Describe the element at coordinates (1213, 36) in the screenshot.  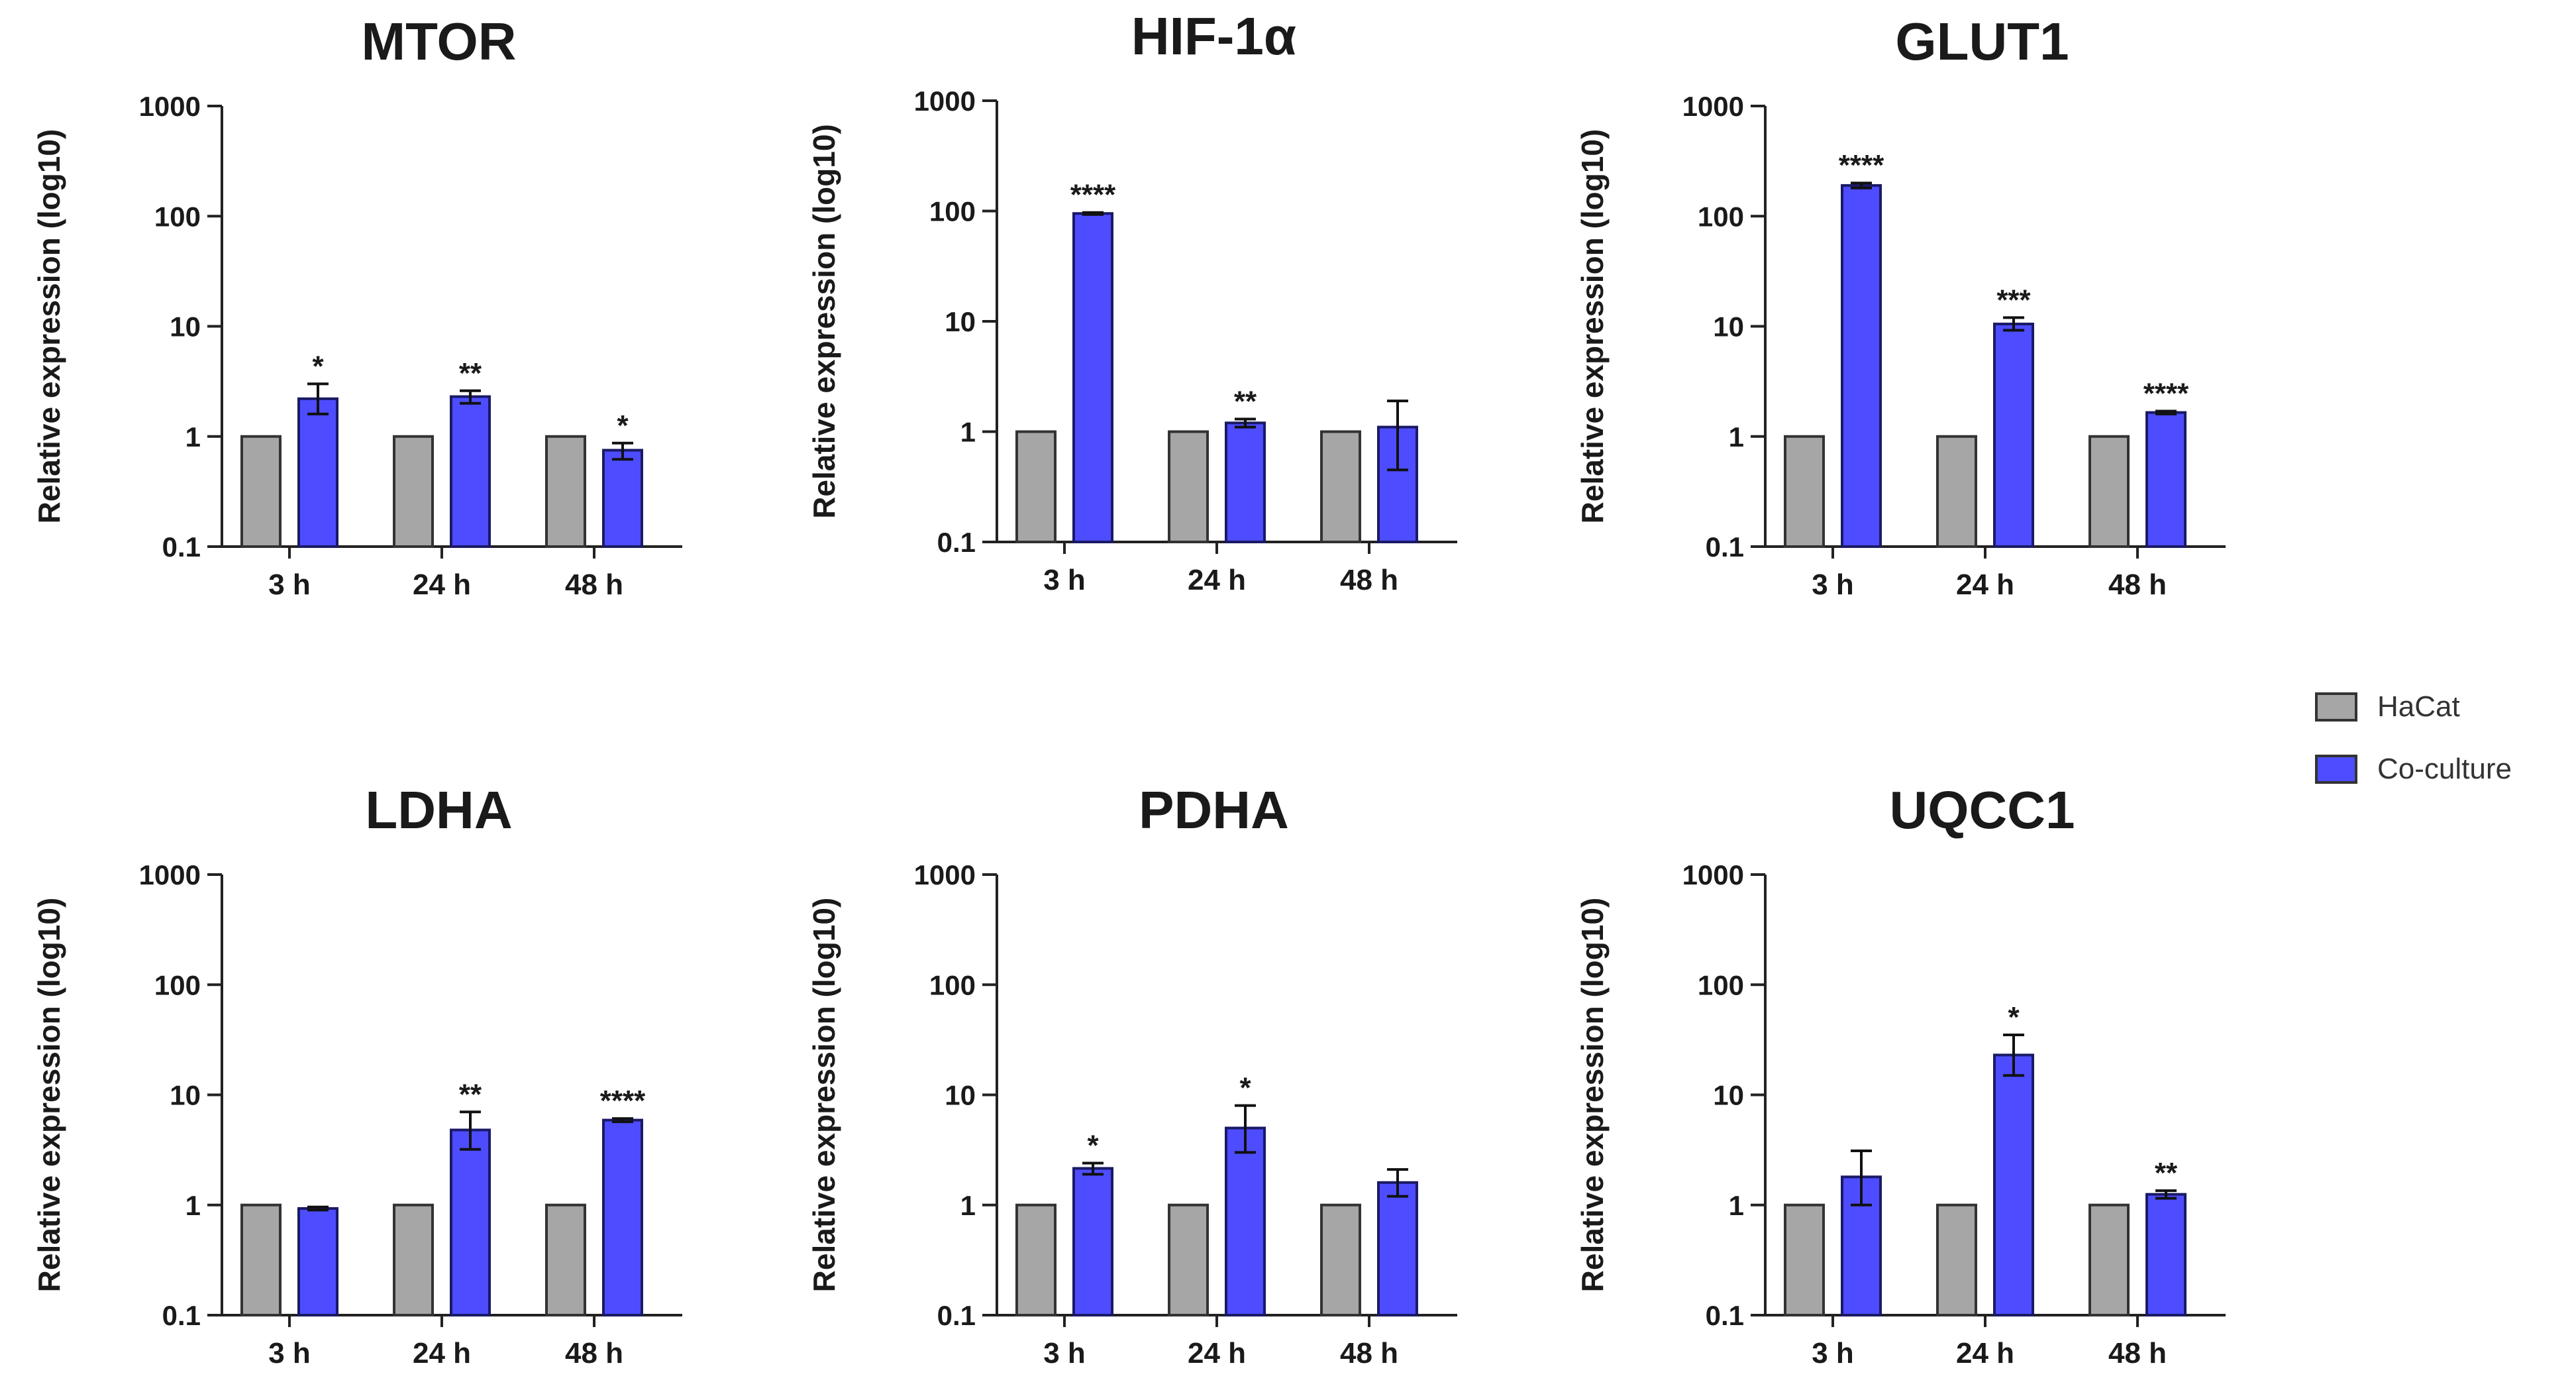
I see `chart-title: HIF-1α` at that location.